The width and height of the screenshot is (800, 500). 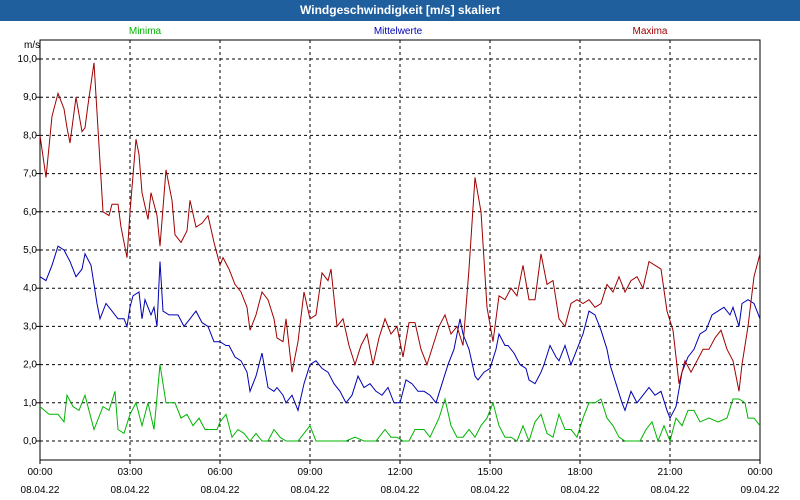 What do you see at coordinates (398, 31) in the screenshot?
I see `legend-mittelwerte: Mittelwerte` at bounding box center [398, 31].